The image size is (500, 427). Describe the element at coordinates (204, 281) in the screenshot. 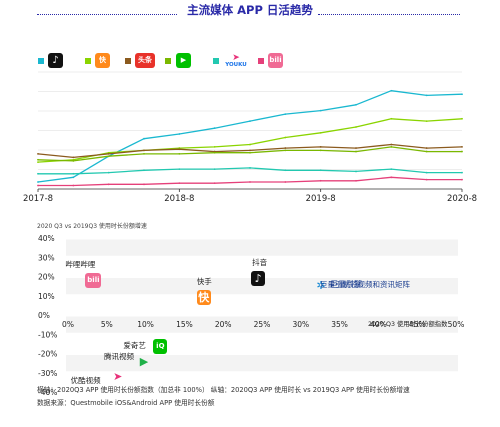

I see `scatter-point-label: 快手` at that location.